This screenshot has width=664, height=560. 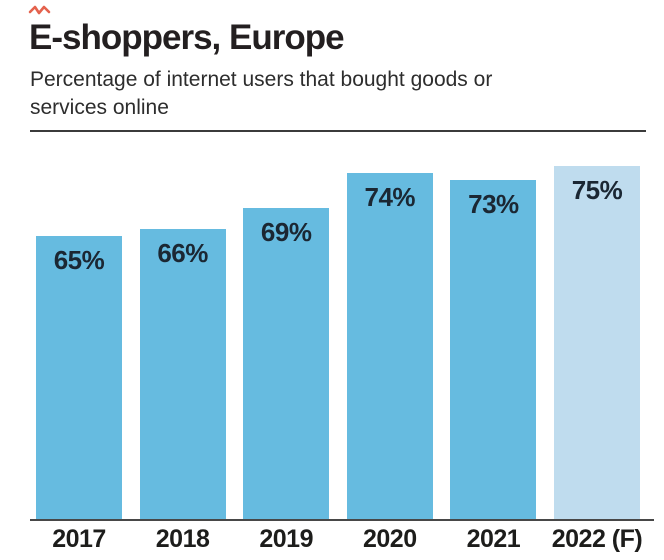 I want to click on x-tick-2021: 2021, so click(x=493, y=539).